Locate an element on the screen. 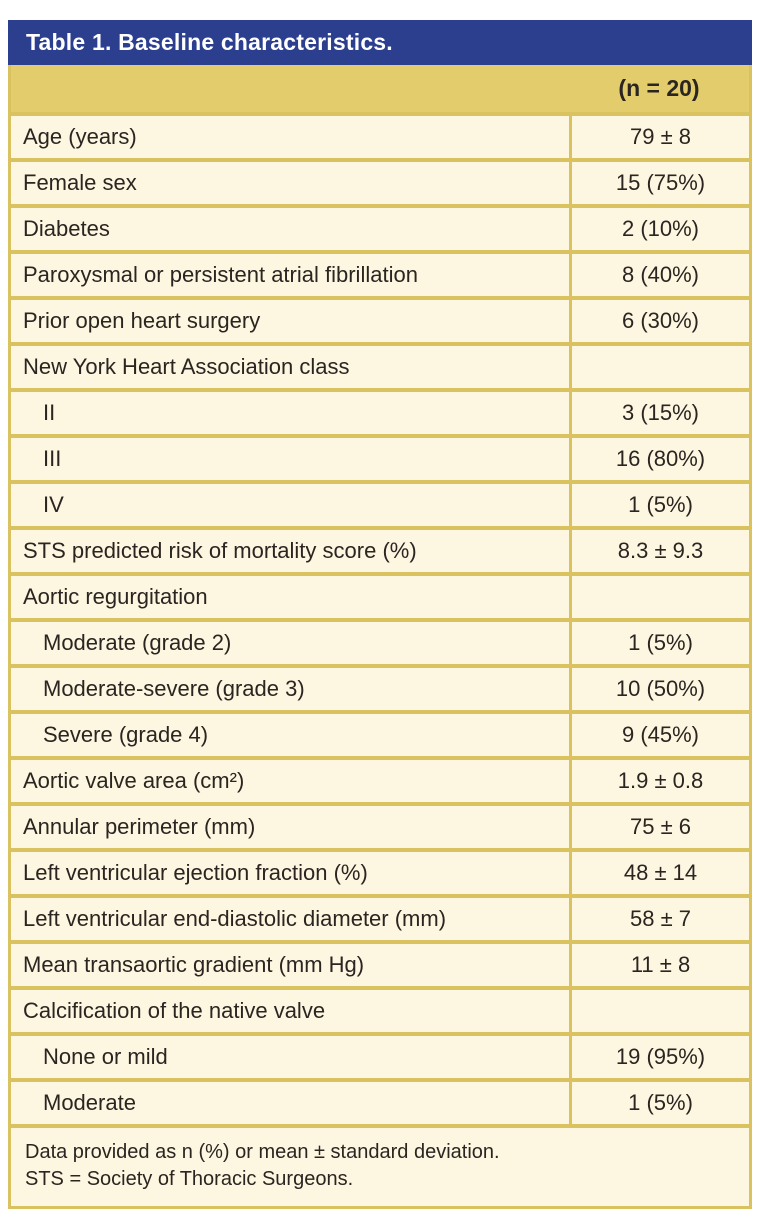 The image size is (772, 1209). table-row: Calcification of the native valve is located at coordinates (380, 1009).